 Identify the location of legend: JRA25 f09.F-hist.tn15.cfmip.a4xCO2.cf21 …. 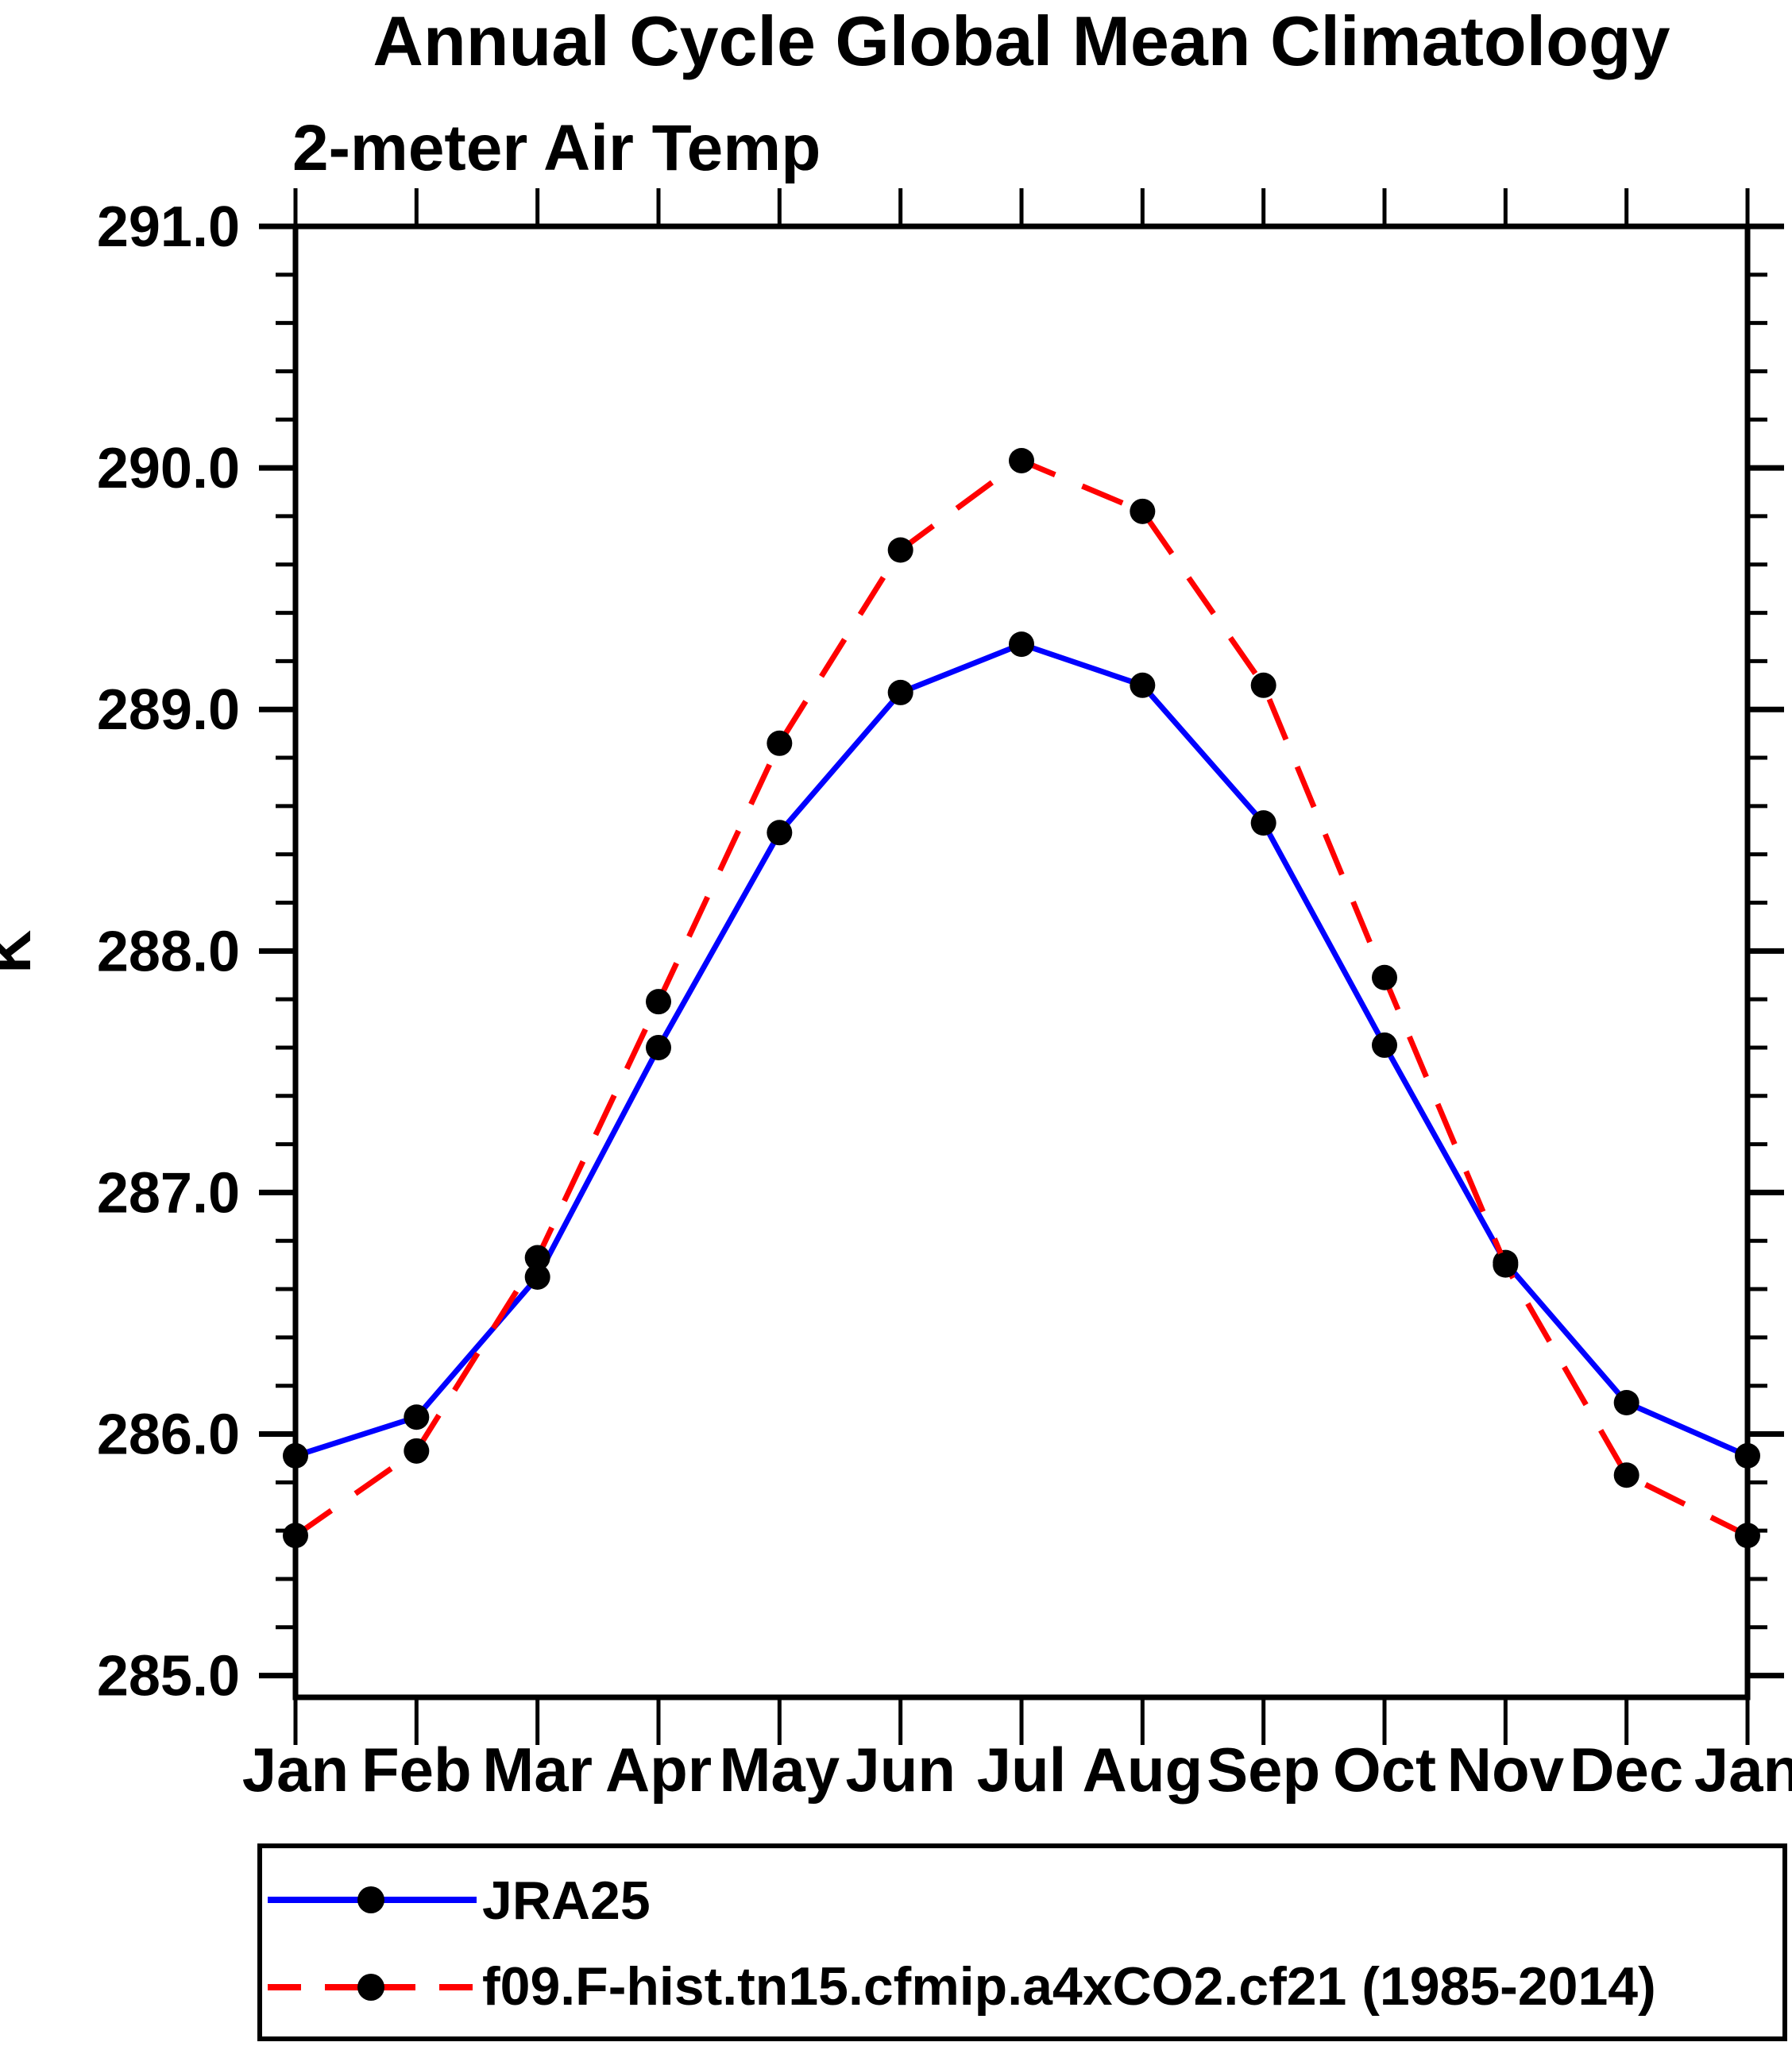
(1022, 1942).